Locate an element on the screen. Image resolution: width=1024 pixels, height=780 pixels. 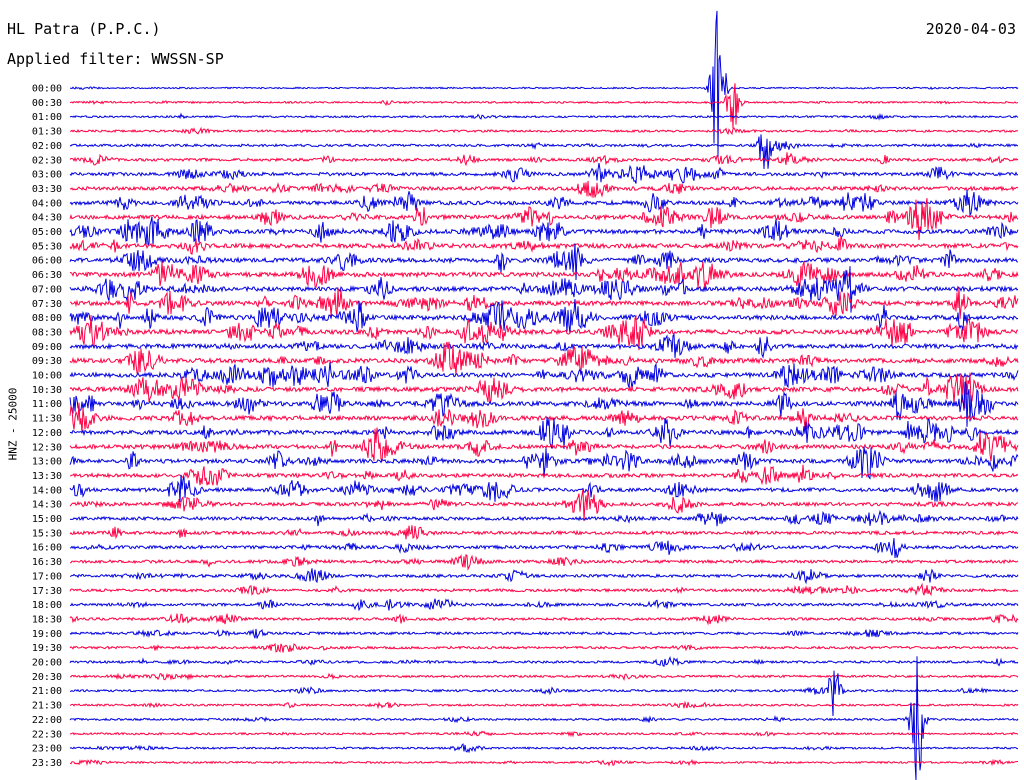
row-label: 23:00 is located at coordinates (47, 749).